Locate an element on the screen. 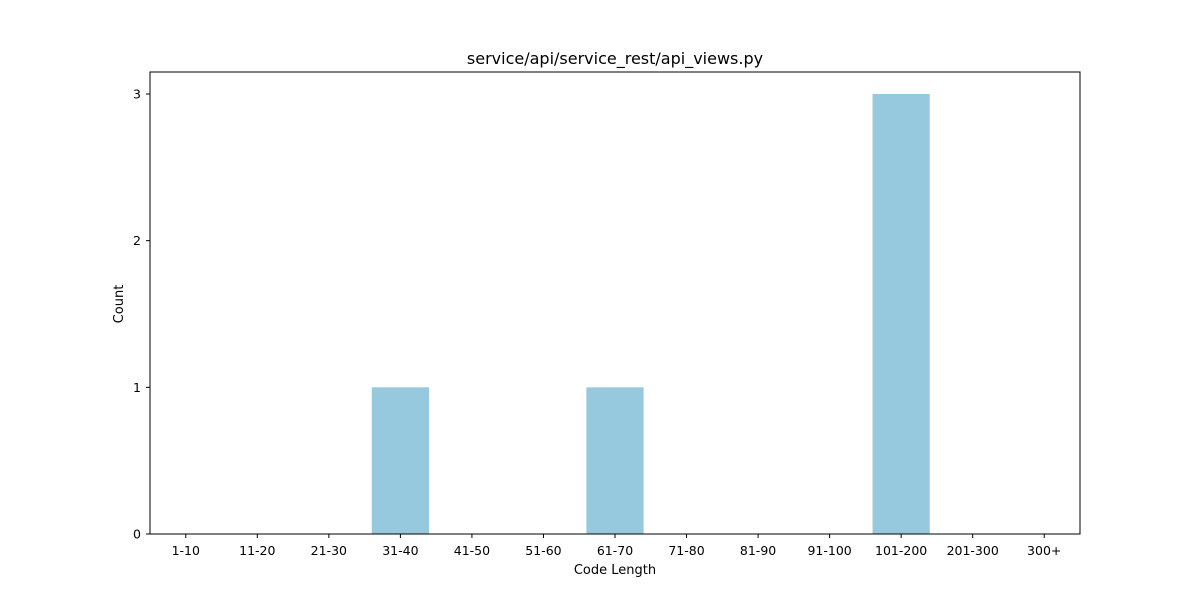 Image resolution: width=1200 pixels, height=605 pixels. x-tick-label: 51-60 is located at coordinates (543, 550).